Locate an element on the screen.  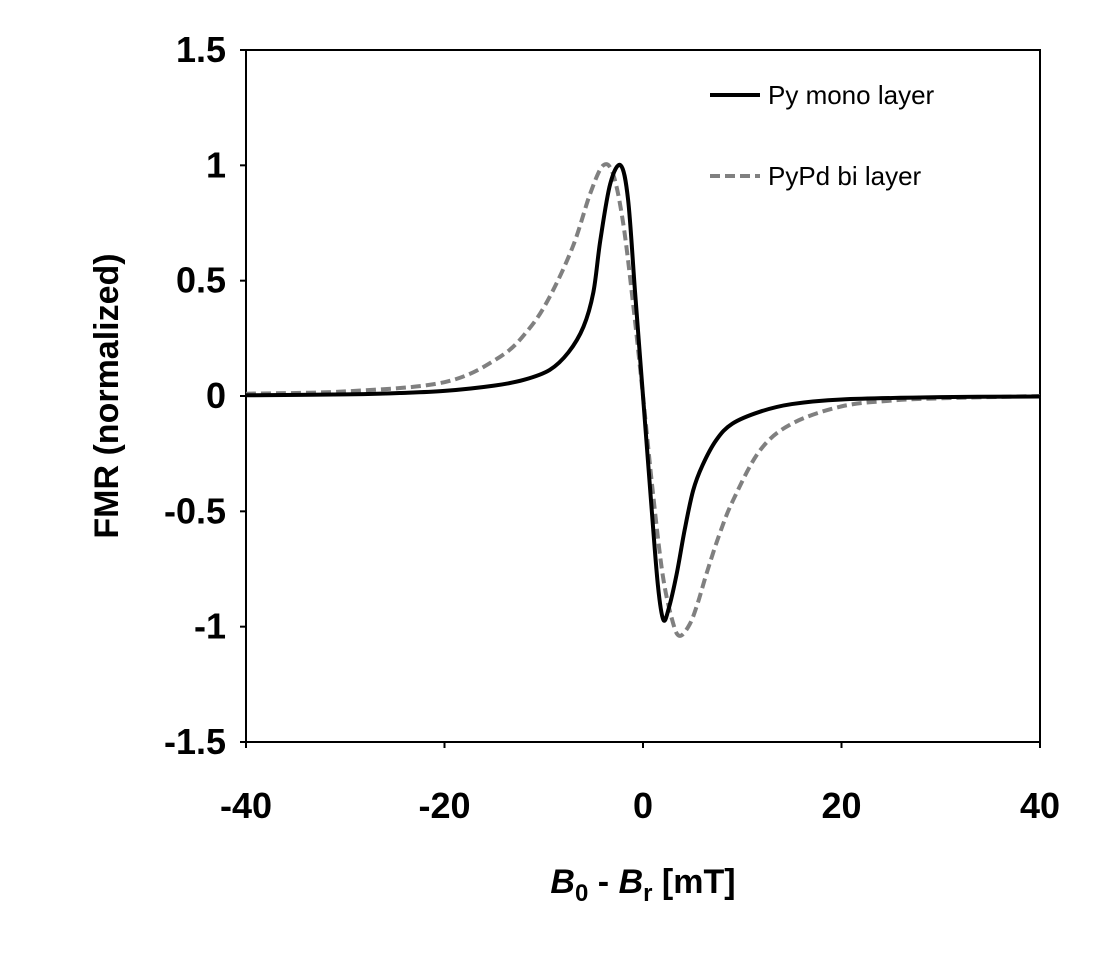
y-tick-label: -0.5 is located at coordinates (195, 510).